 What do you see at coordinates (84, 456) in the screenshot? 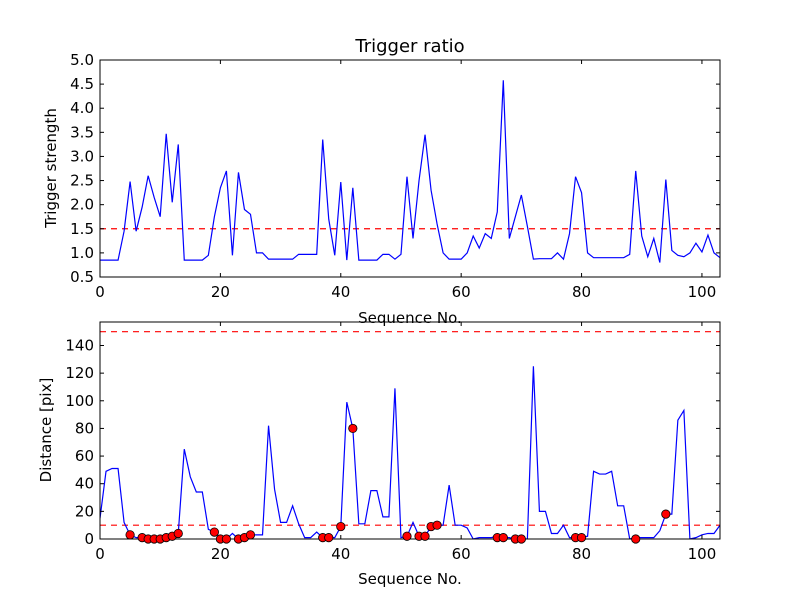
I see `bottom-y-tick-label: 60` at bounding box center [84, 456].